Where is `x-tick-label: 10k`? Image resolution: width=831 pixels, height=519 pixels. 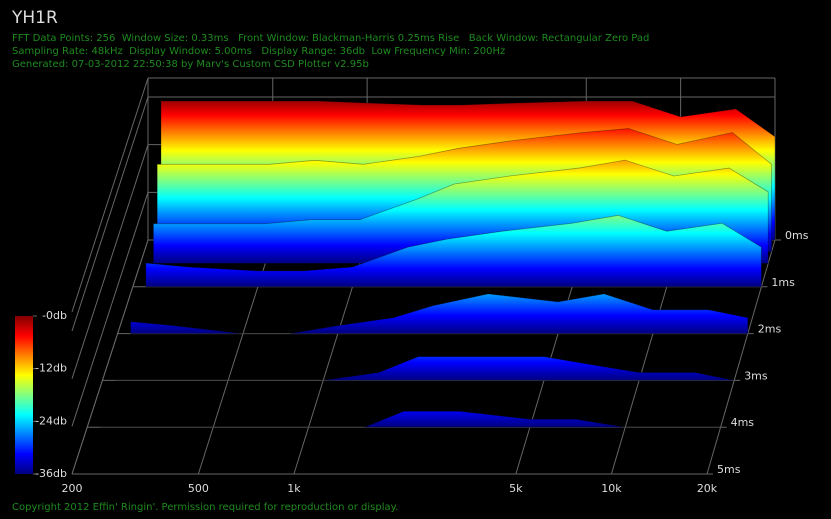 x-tick-label: 10k is located at coordinates (611, 488).